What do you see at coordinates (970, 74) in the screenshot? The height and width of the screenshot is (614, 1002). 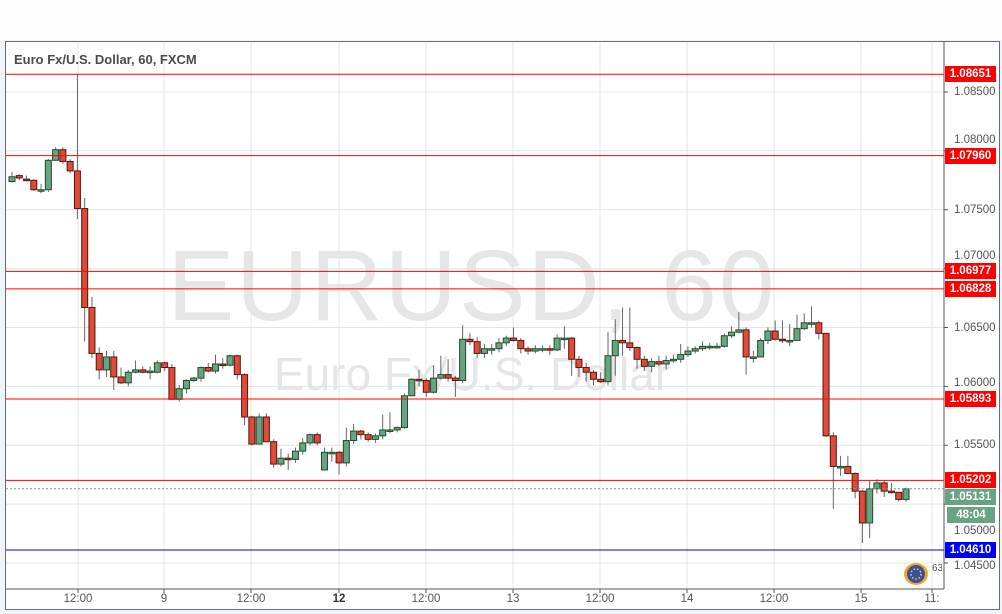 I see `level-price-label: 1.08651` at bounding box center [970, 74].